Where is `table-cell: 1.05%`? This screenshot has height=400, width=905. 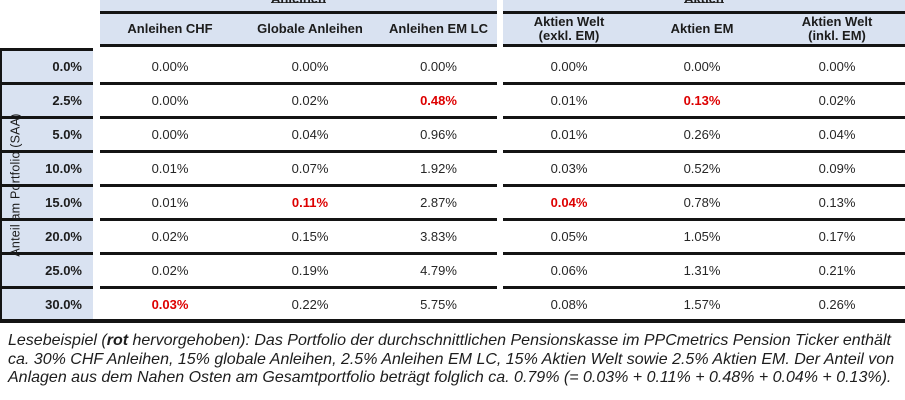 table-cell: 1.05% is located at coordinates (702, 238).